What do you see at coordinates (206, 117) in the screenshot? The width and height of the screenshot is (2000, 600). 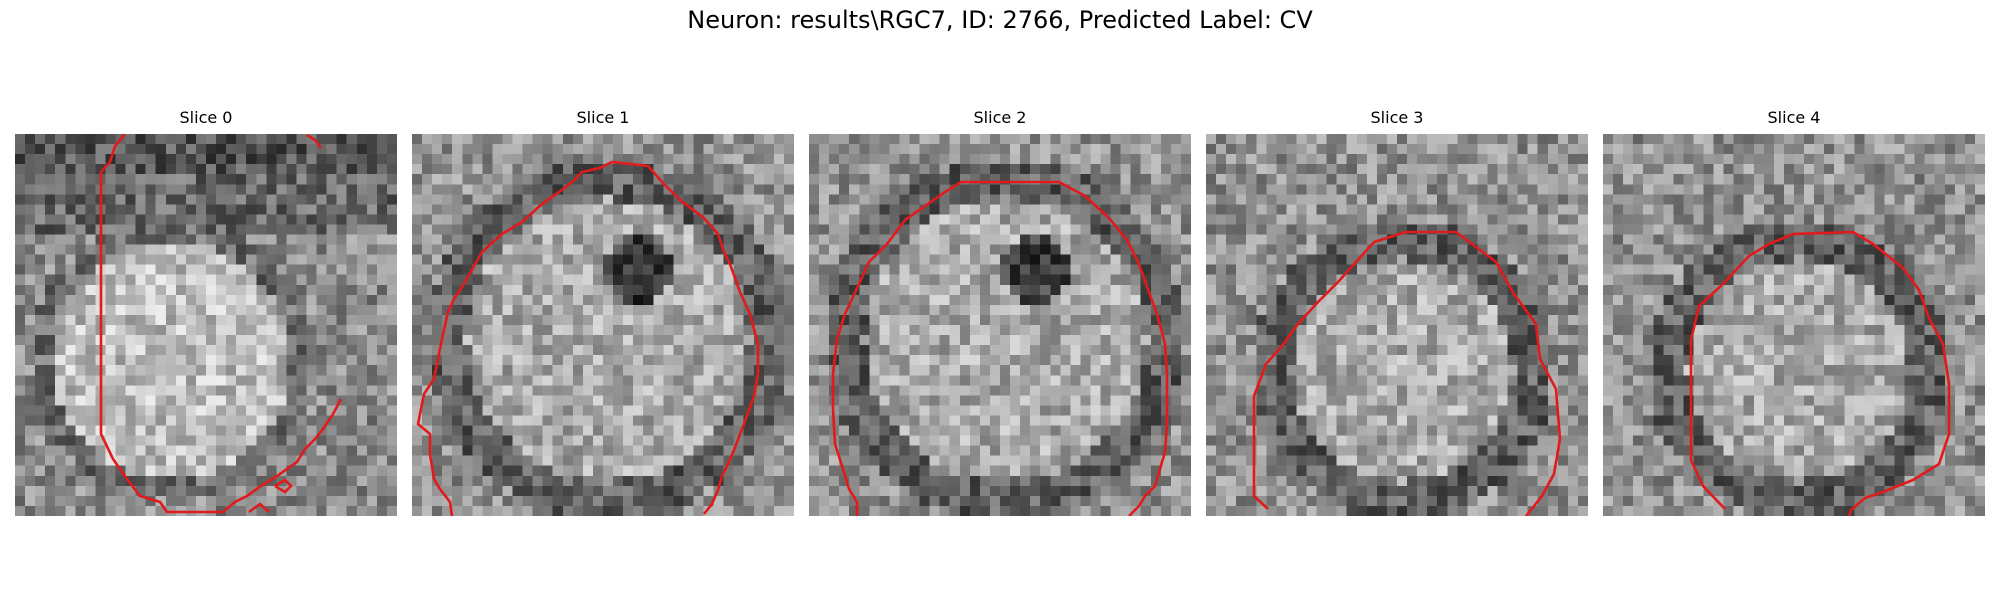 I see `slice-title: Slice 0` at bounding box center [206, 117].